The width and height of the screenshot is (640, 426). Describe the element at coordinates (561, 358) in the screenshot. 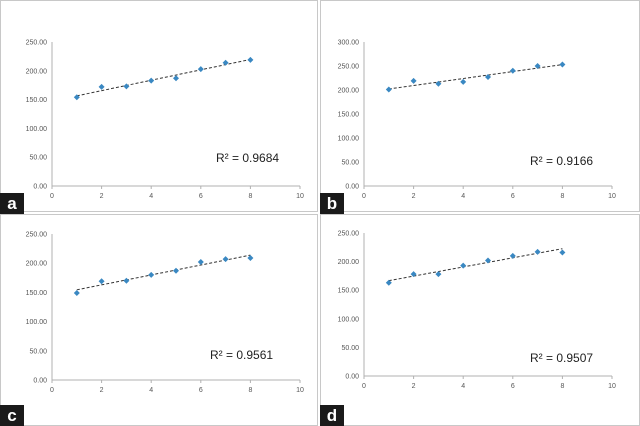

I see `r2-label: R² = 0.9507` at that location.